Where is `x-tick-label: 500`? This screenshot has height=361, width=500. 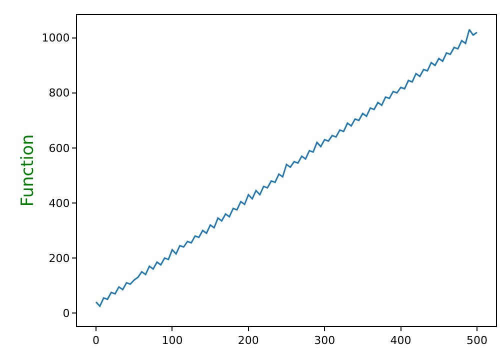 x-tick-label: 500 is located at coordinates (477, 341).